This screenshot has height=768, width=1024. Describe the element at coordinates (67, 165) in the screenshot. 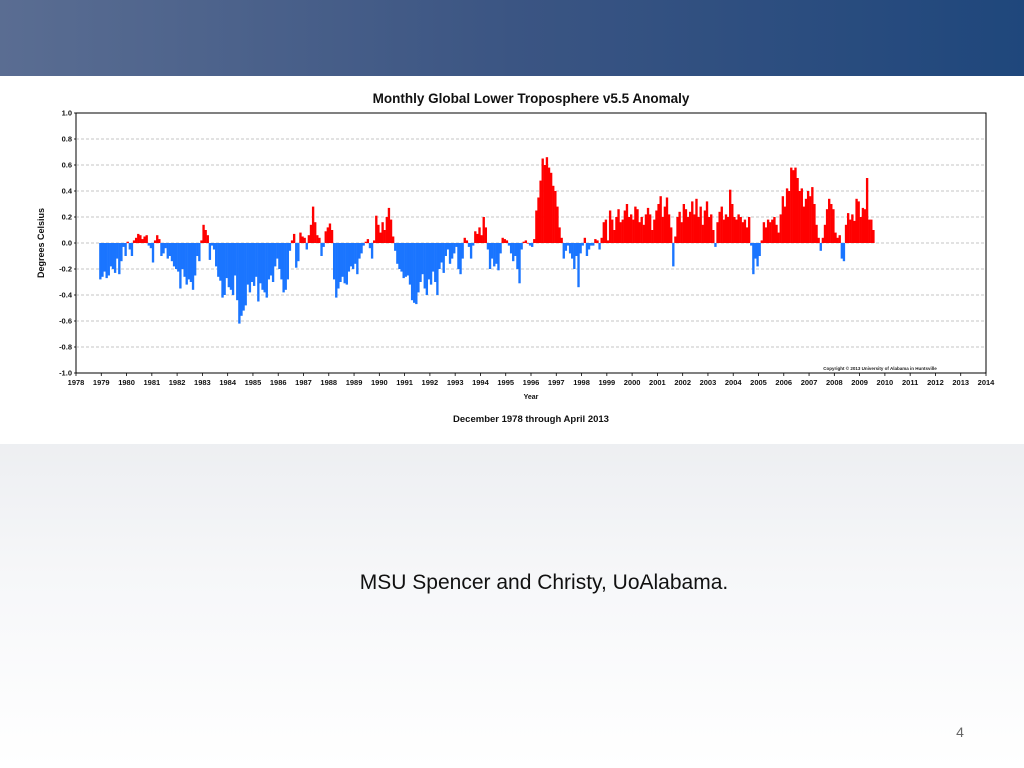

I see `y-tick-label: 0.6` at that location.